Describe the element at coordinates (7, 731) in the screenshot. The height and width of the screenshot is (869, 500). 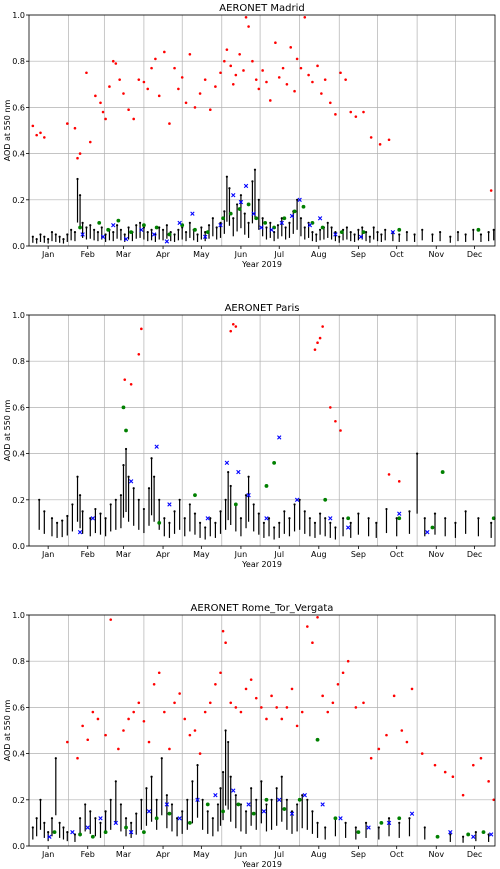
I see `y-axis-label: AOD at 550 nm` at that location.